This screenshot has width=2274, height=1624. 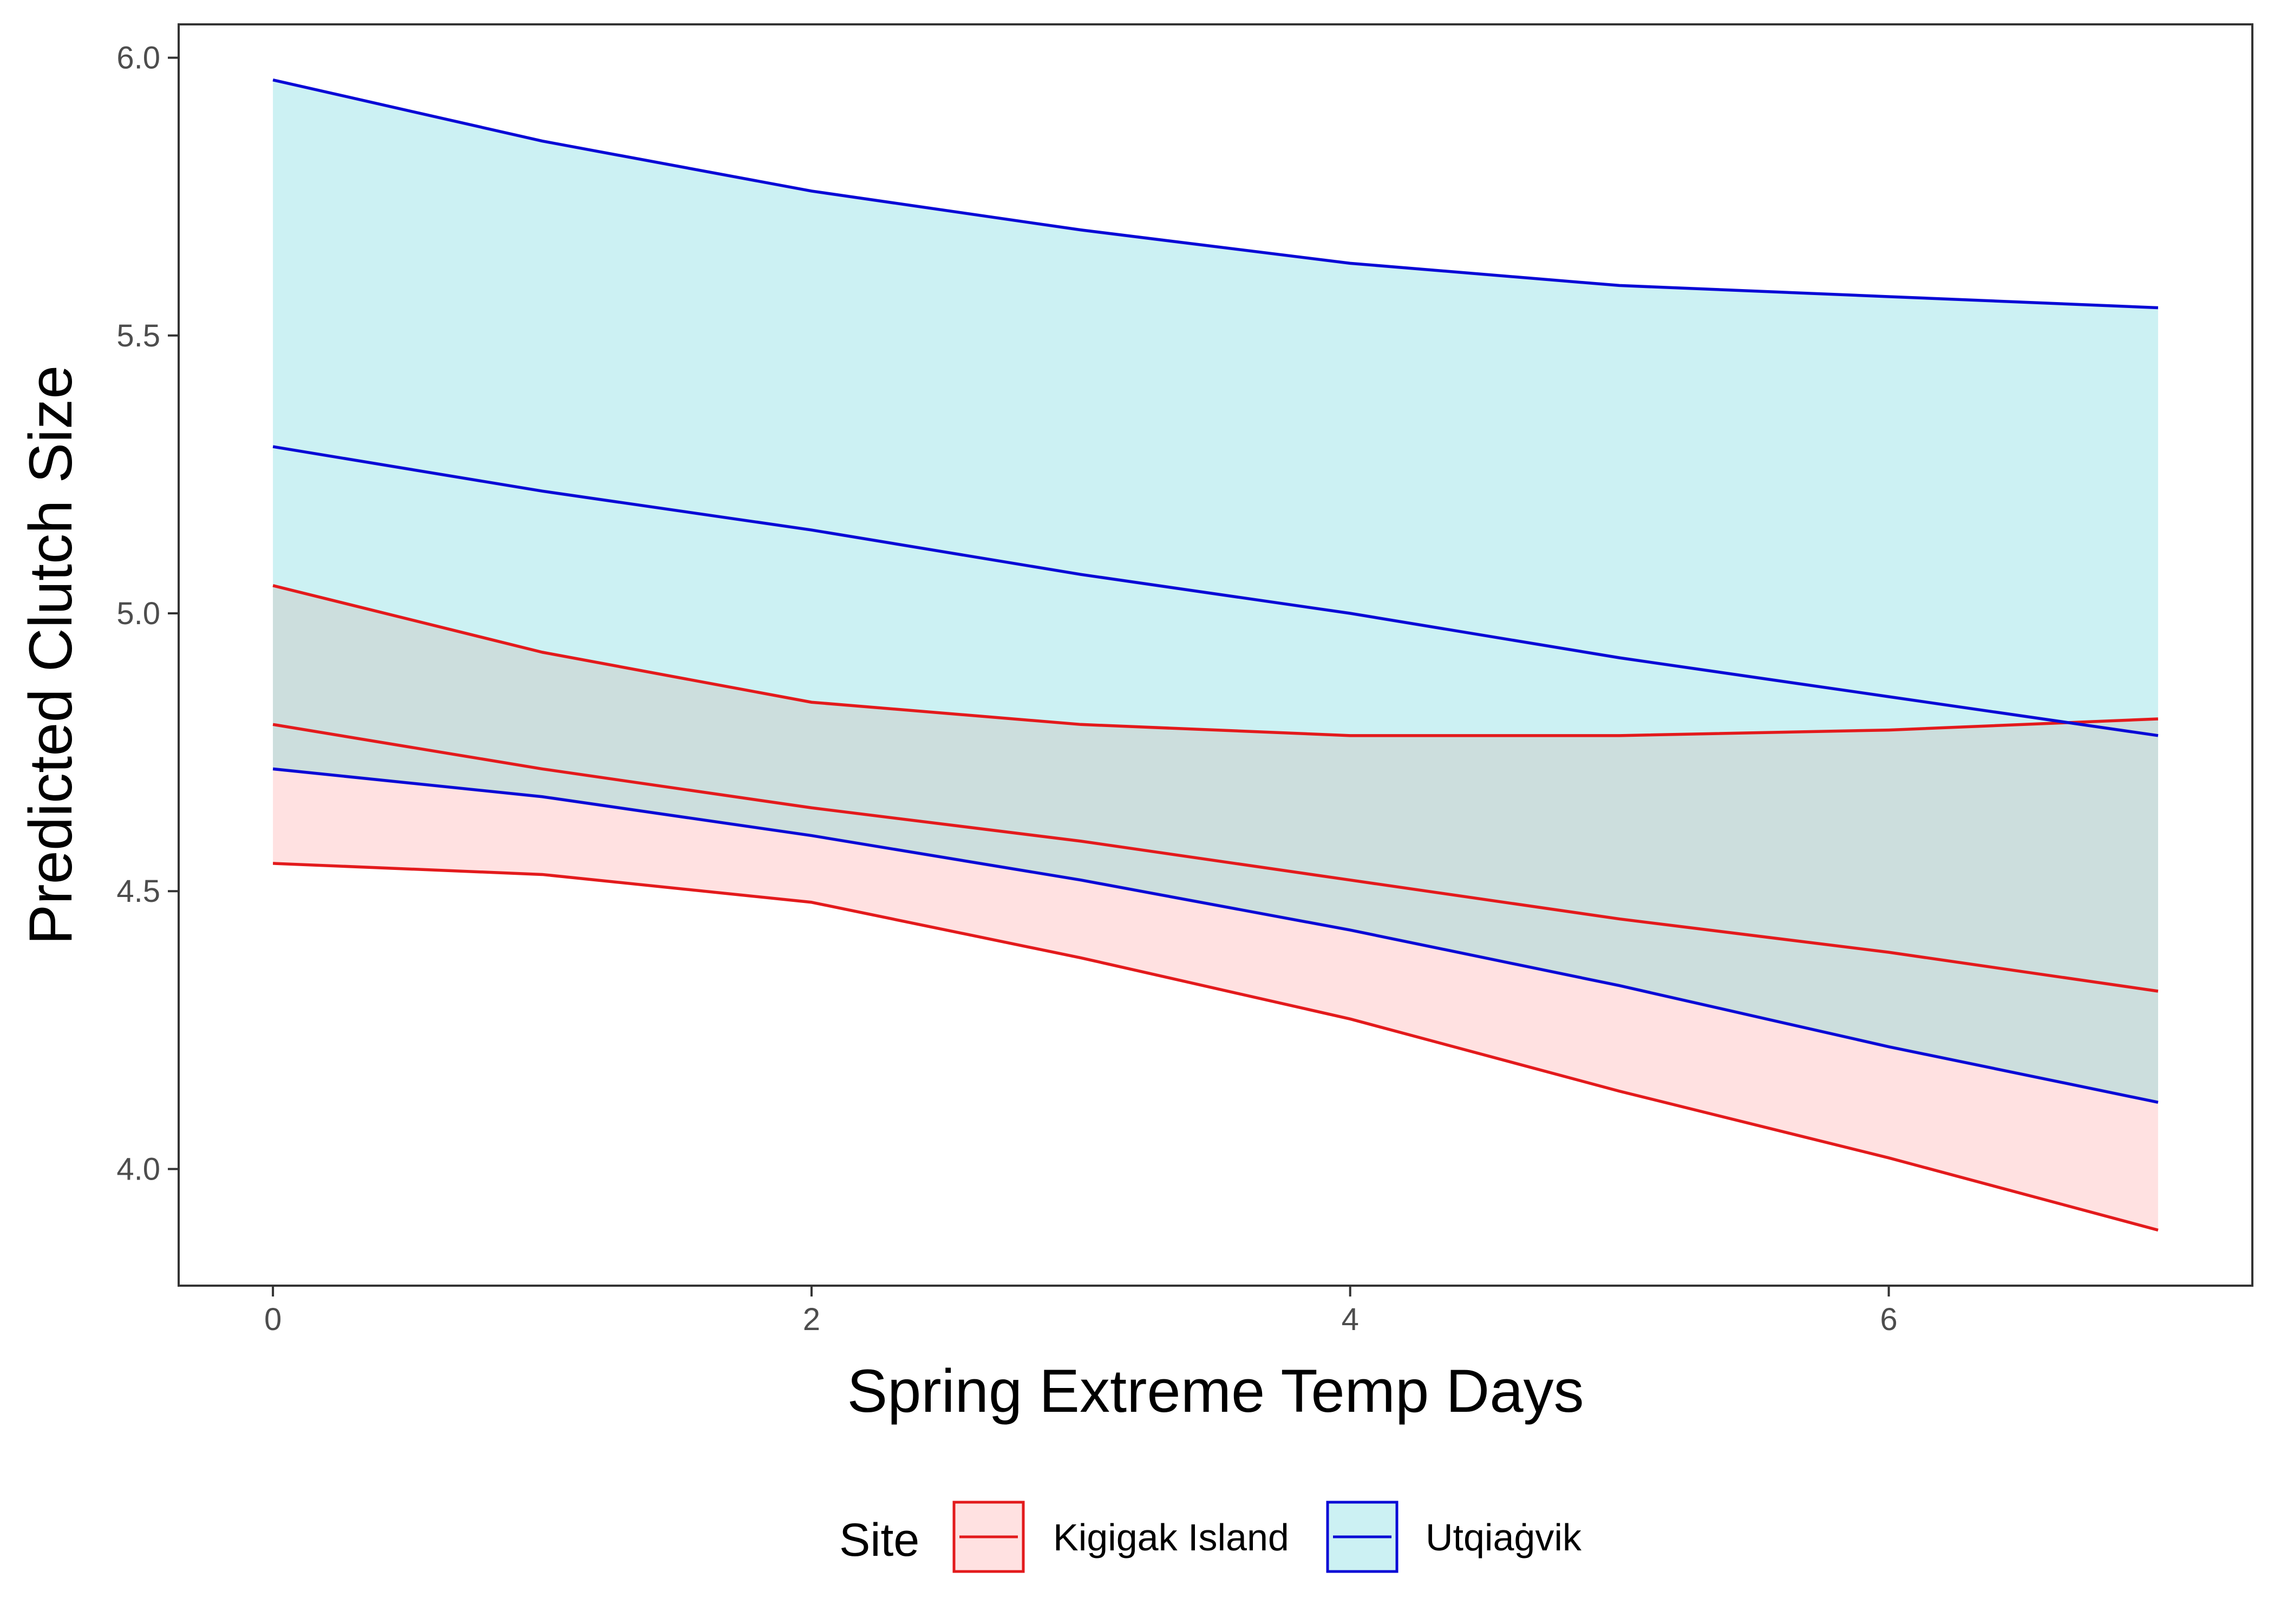 I want to click on x-axis-title: Spring Extreme Temp Days, so click(x=1216, y=1391).